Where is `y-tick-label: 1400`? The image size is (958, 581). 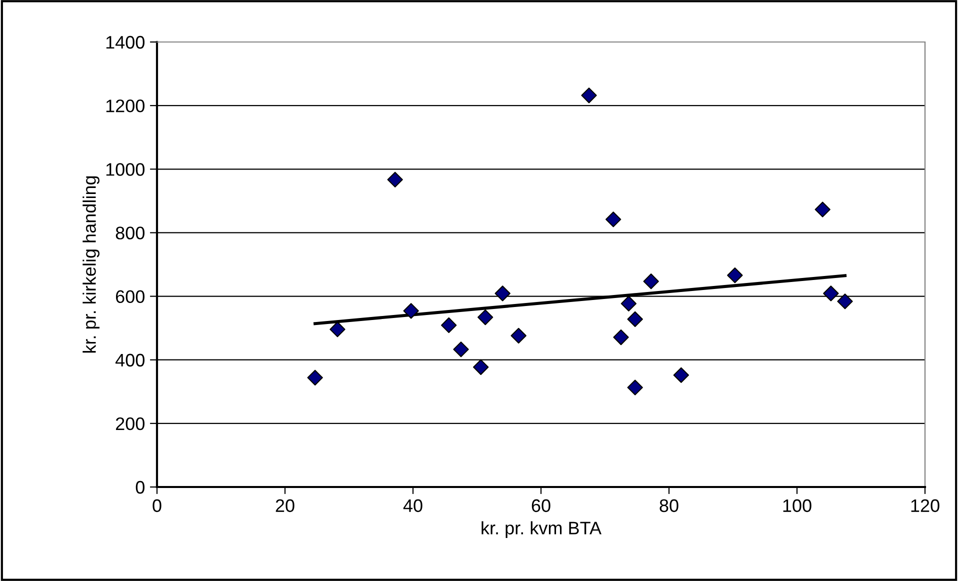
y-tick-label: 1400 is located at coordinates (125, 42).